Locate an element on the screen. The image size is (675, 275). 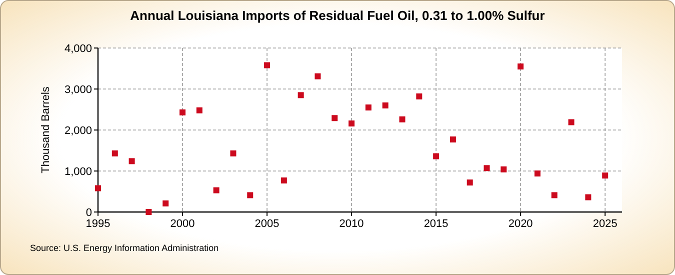
x-tick-label: 2010 is located at coordinates (351, 224).